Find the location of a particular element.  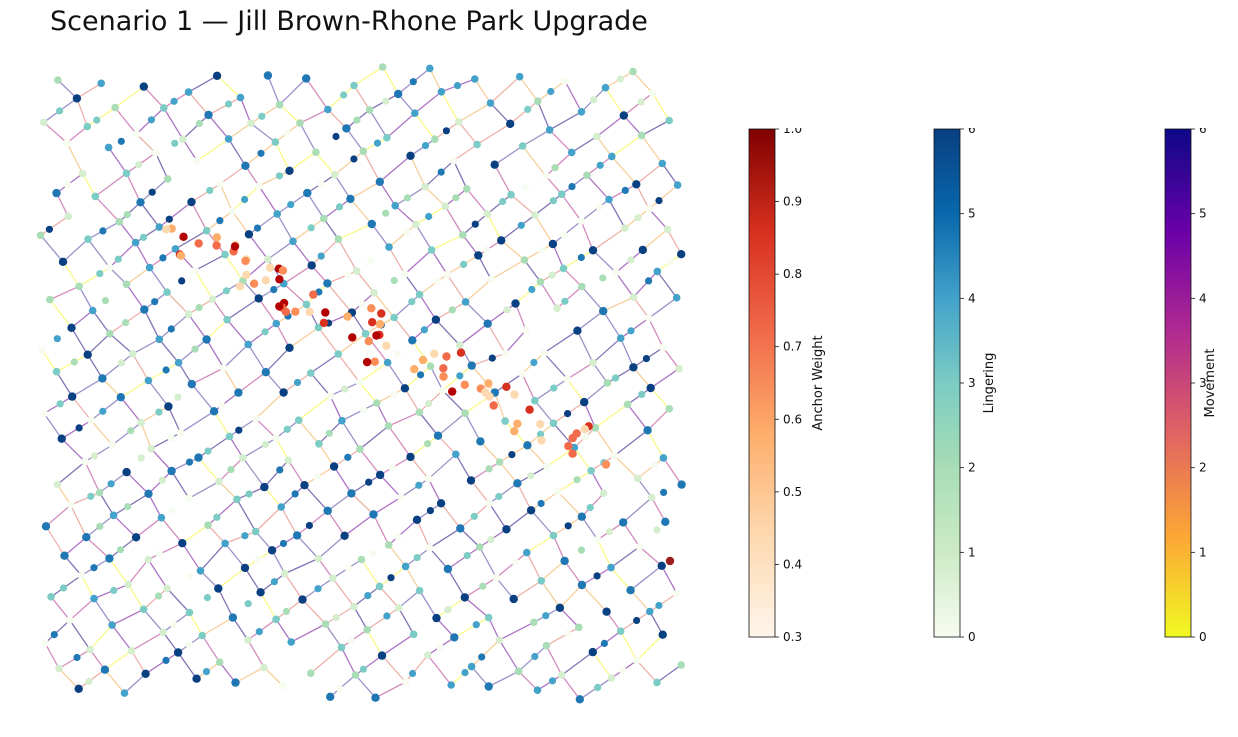

colorbar-movement-tick-label: 0 is located at coordinates (1203, 637).